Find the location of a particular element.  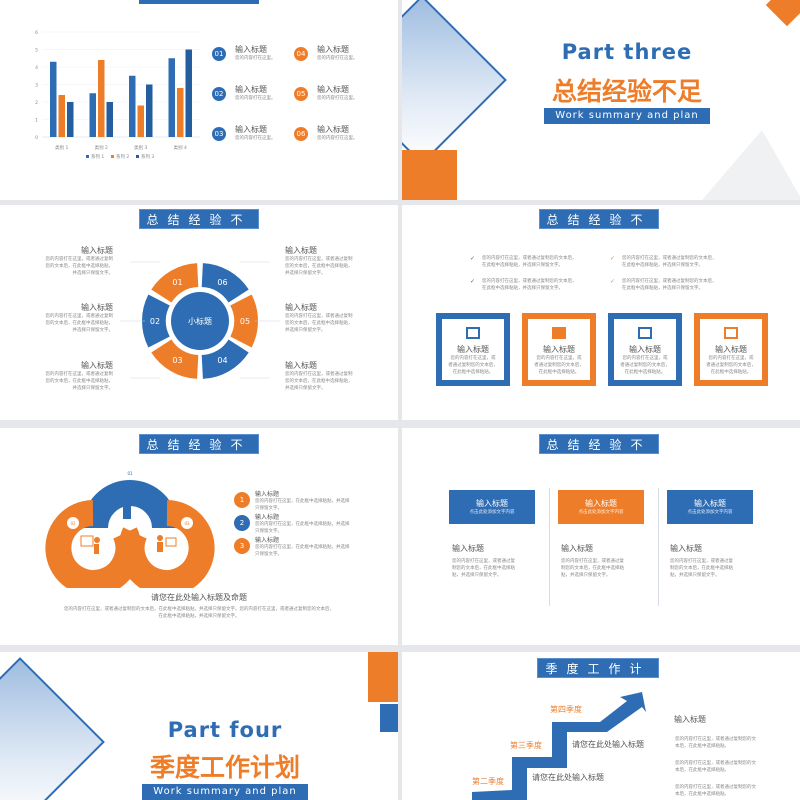

section-banner: 季度工作计划 is located at coordinates (598, 677).